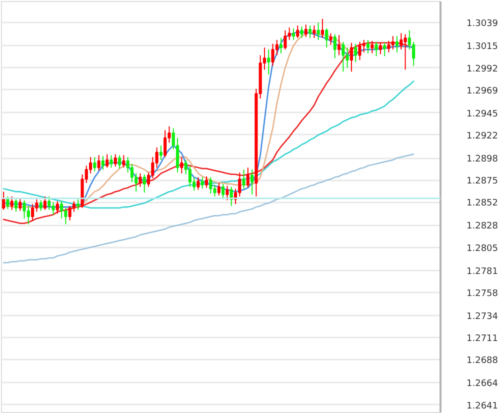  What do you see at coordinates (482, 136) in the screenshot?
I see `y-tick-label: 1.2922` at bounding box center [482, 136].